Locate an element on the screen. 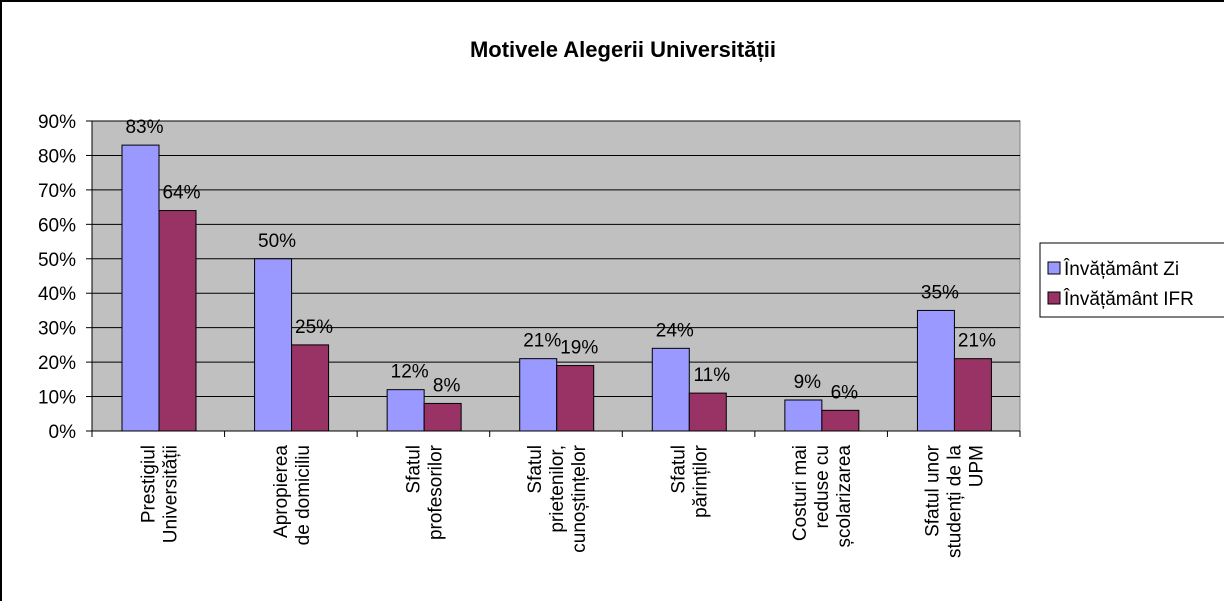 The image size is (1224, 601). chart-title: Motivele Alegerii Universității is located at coordinates (623, 49).